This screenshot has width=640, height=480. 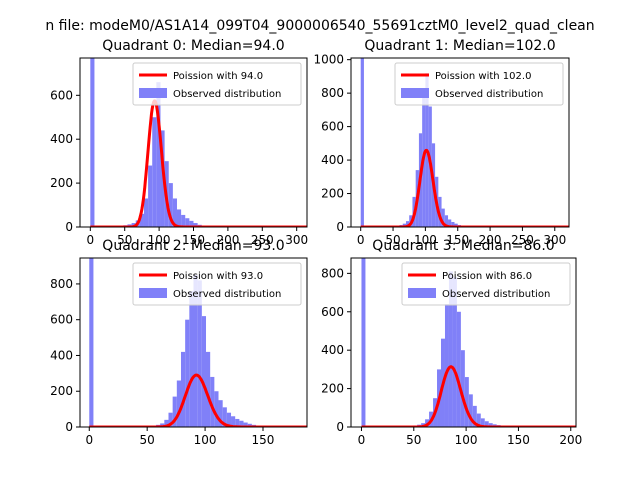 I want to click on legend-poisson-label: Poission with 93.0, so click(x=218, y=276).